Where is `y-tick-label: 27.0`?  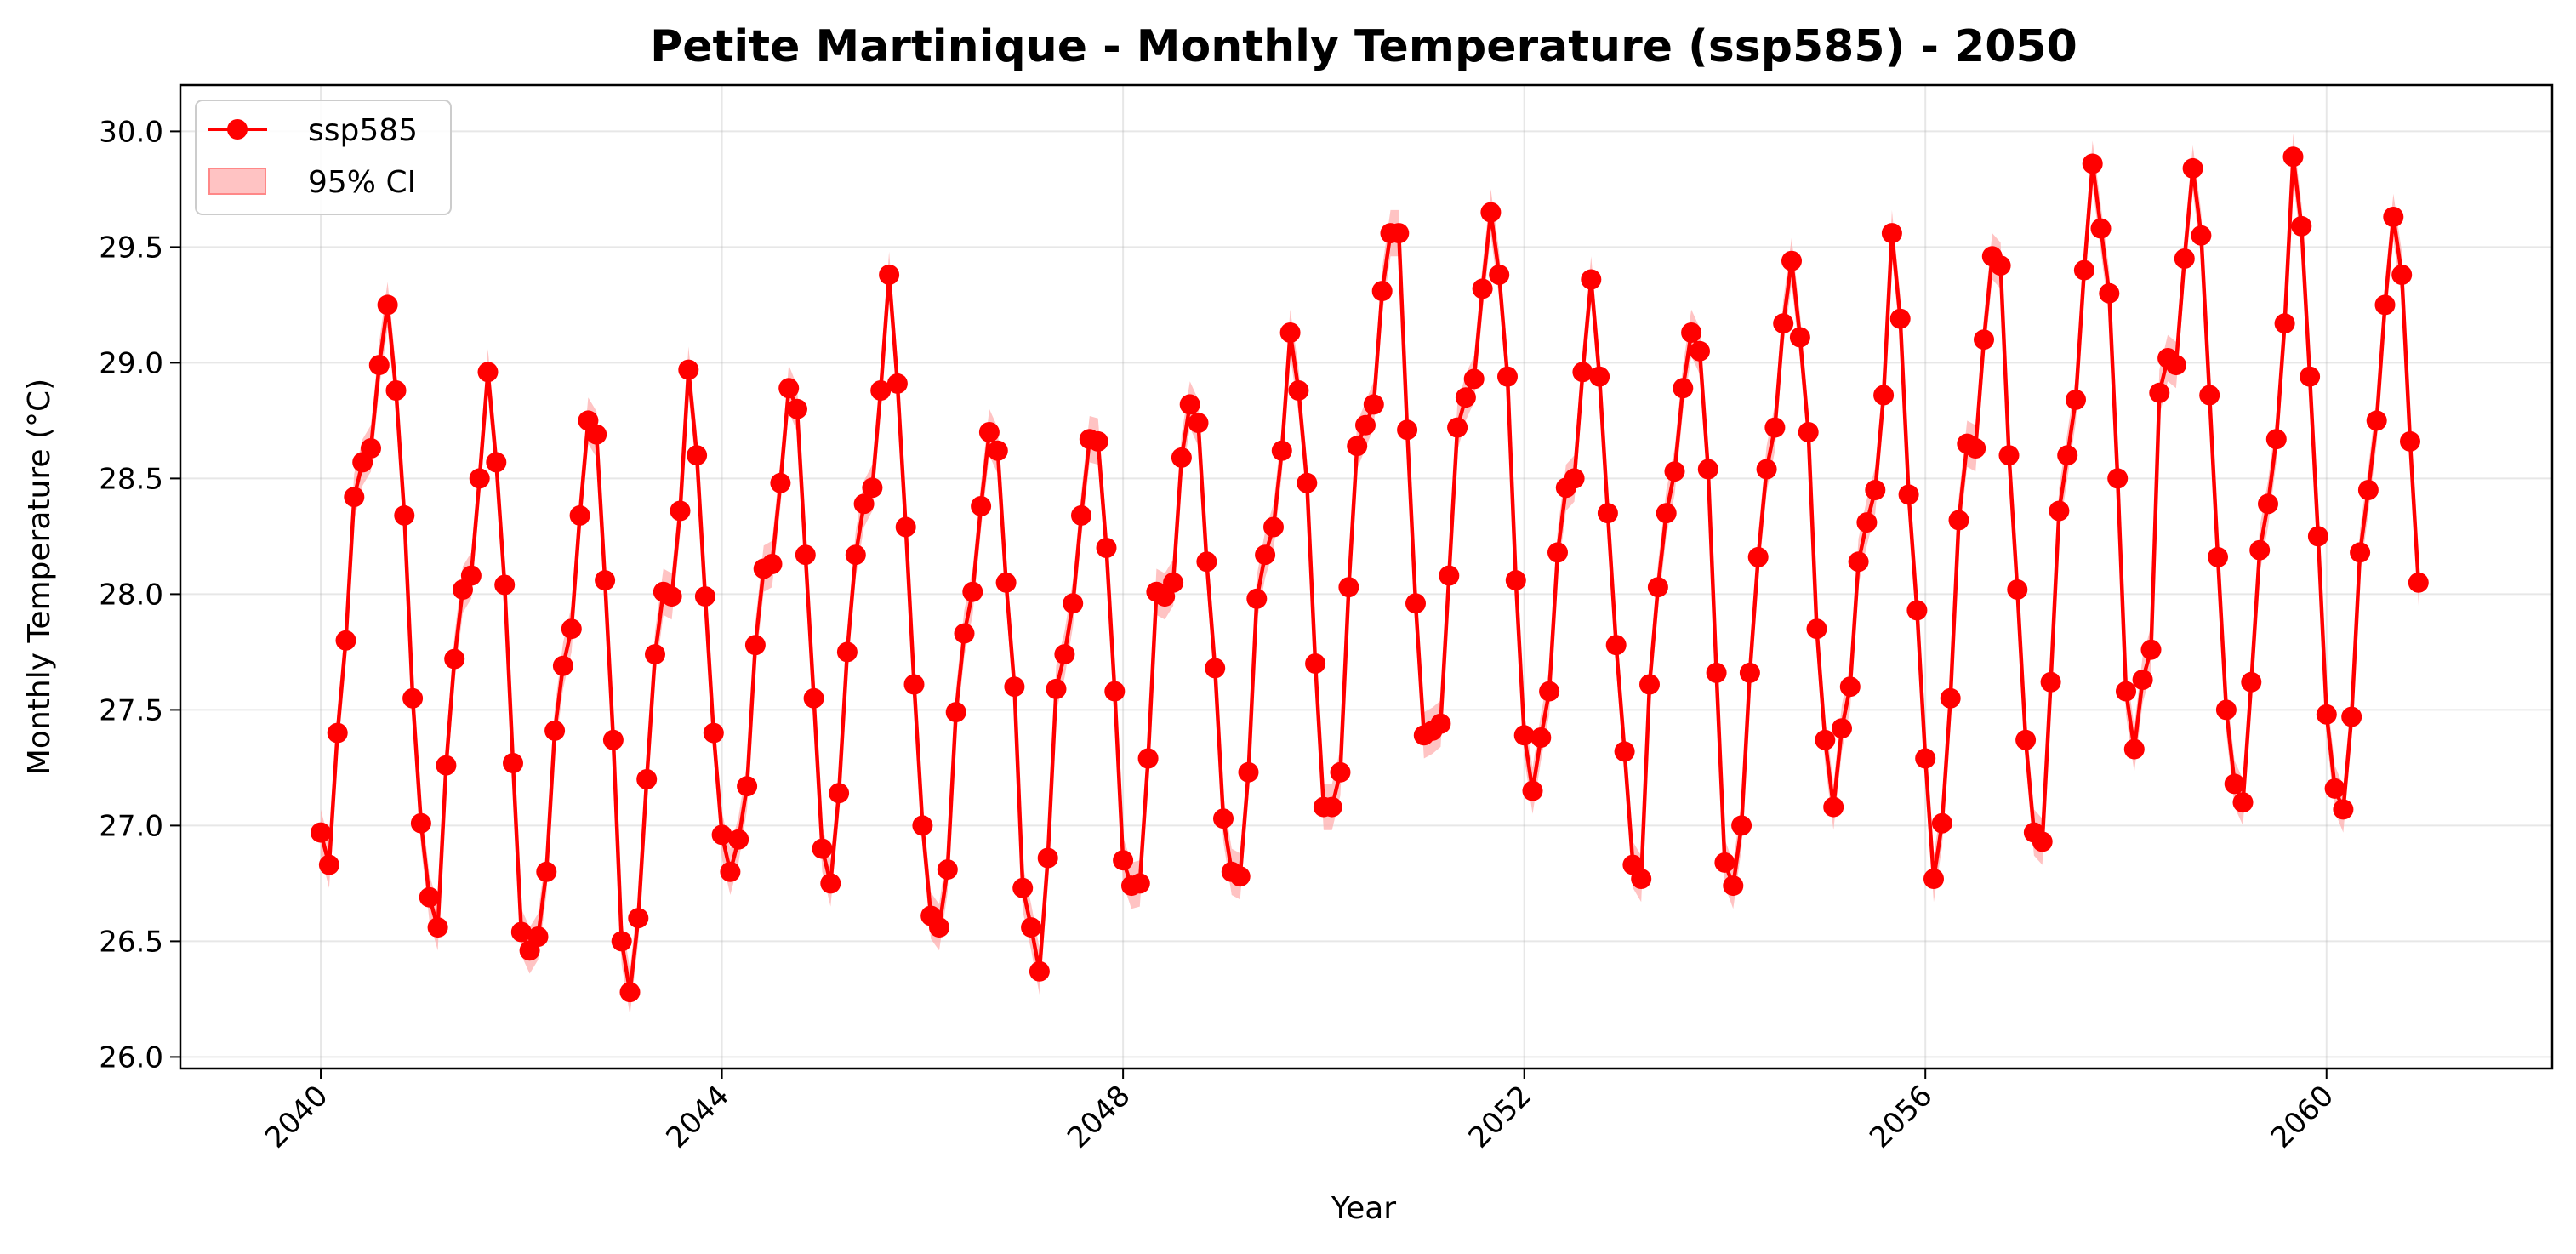 y-tick-label: 27.0 is located at coordinates (131, 826).